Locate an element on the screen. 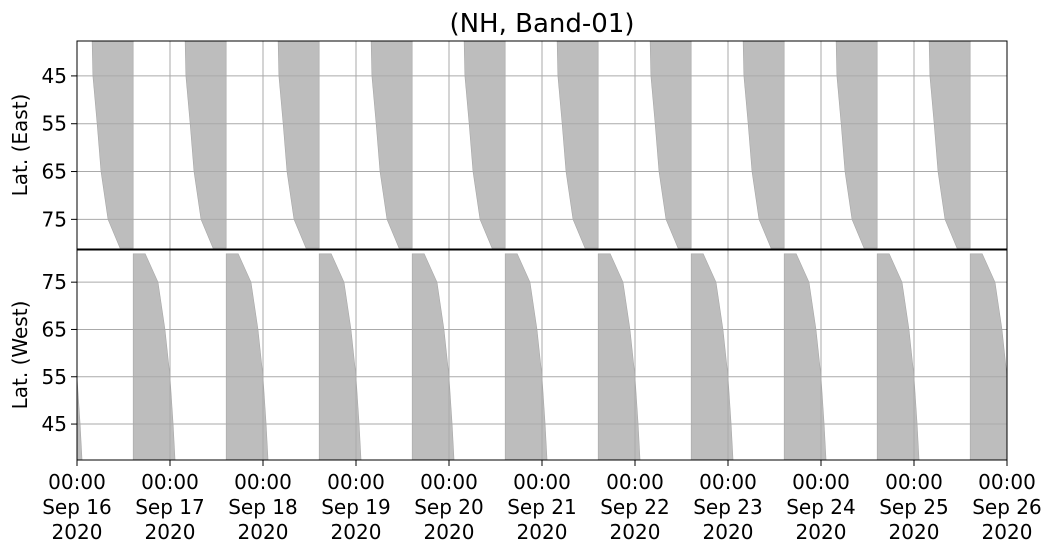 This screenshot has width=1055, height=556. x-tick-label: 00:00 Sep 21 2020 is located at coordinates (542, 507).